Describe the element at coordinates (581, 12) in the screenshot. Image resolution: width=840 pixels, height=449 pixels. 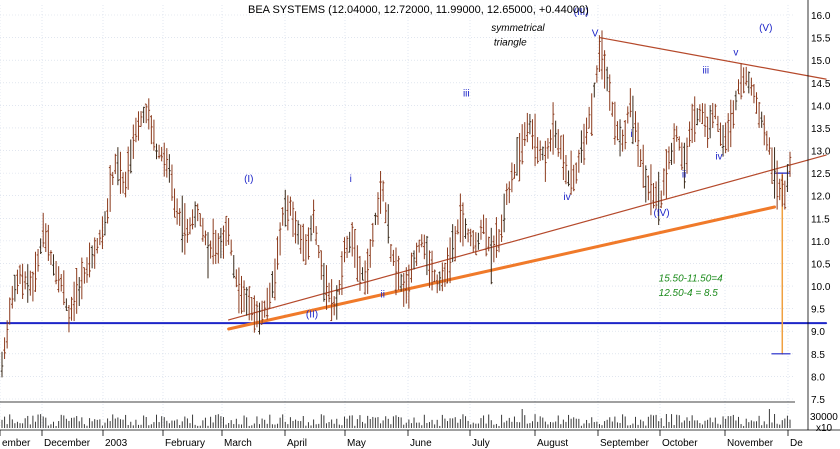
I see `annotation-label: (III)` at that location.